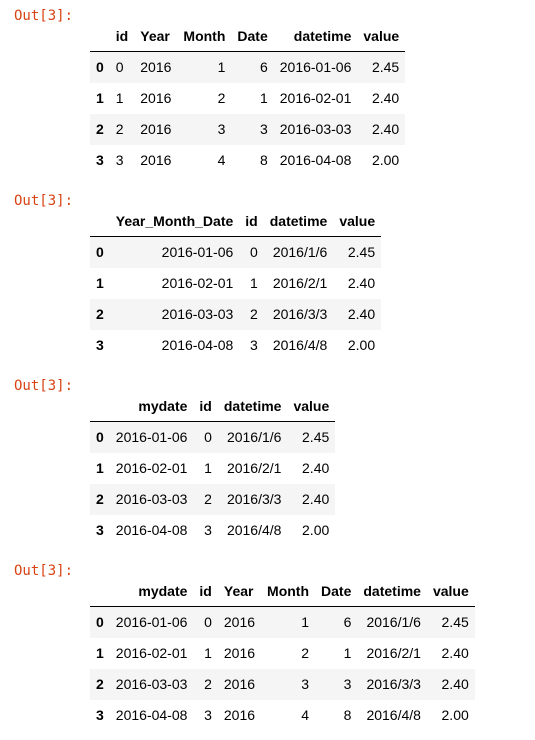  I want to click on table-row: 1 2016-02-01 1 2016 2 1 2016/2/1 2.40, so click(282, 653).